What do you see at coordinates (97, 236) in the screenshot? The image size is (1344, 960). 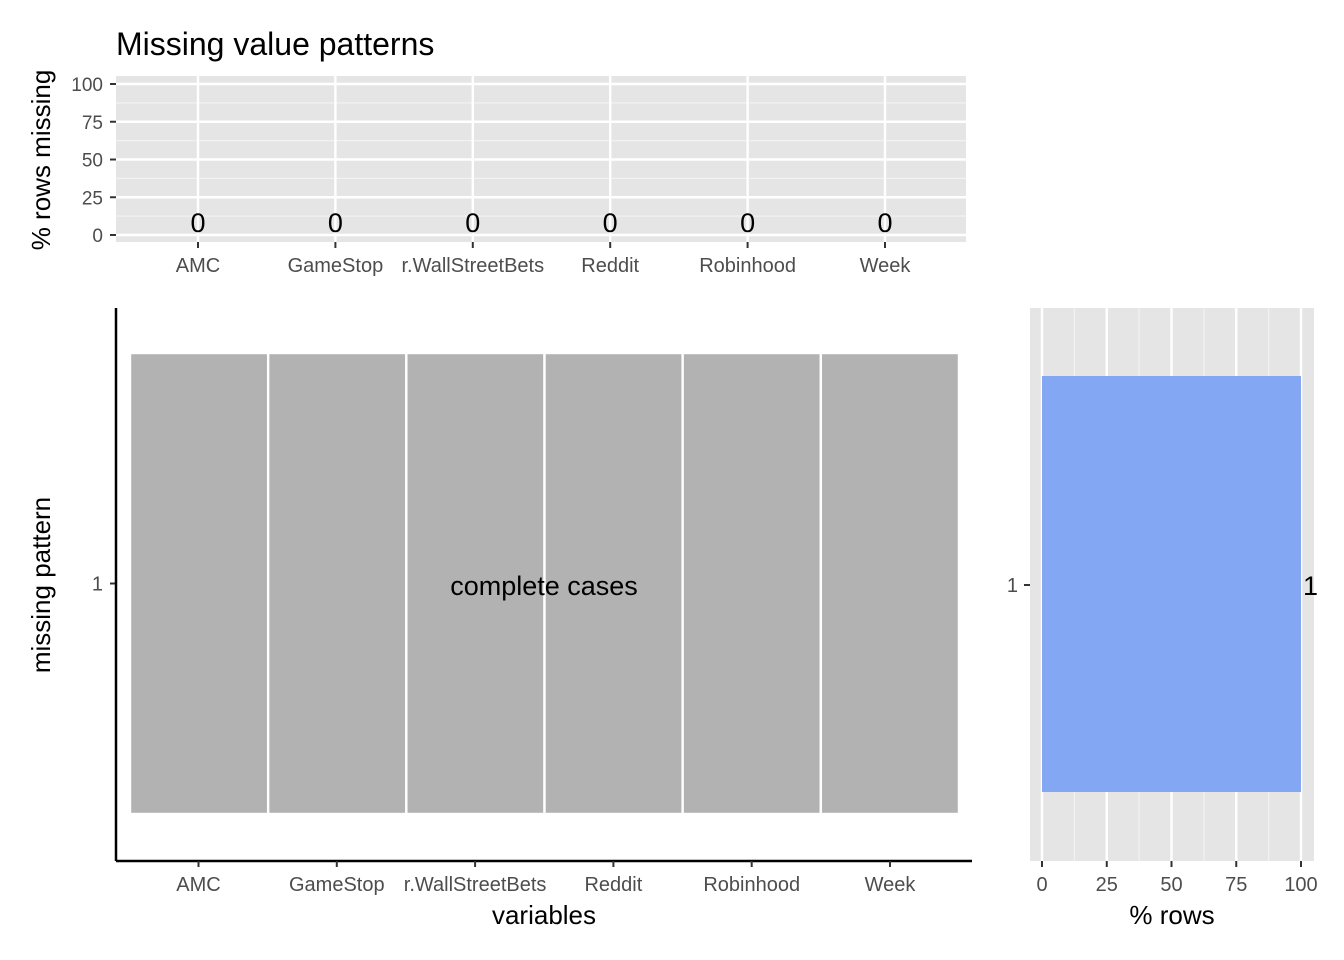 I see `top-y-tick-label: 0` at bounding box center [97, 236].